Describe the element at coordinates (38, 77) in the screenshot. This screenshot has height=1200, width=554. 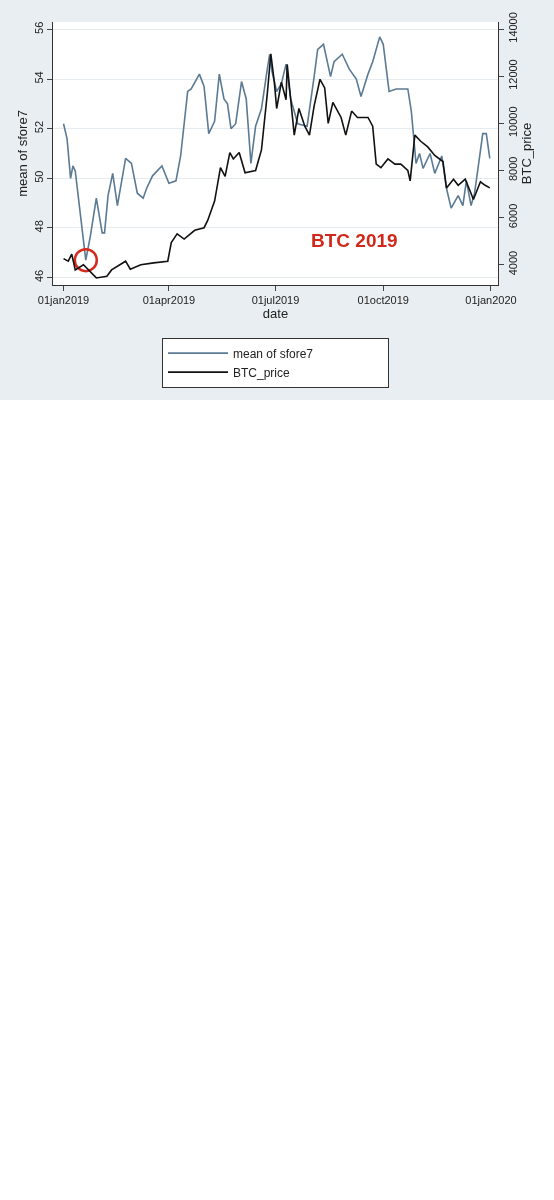
I see `y-tick-label: 54` at that location.